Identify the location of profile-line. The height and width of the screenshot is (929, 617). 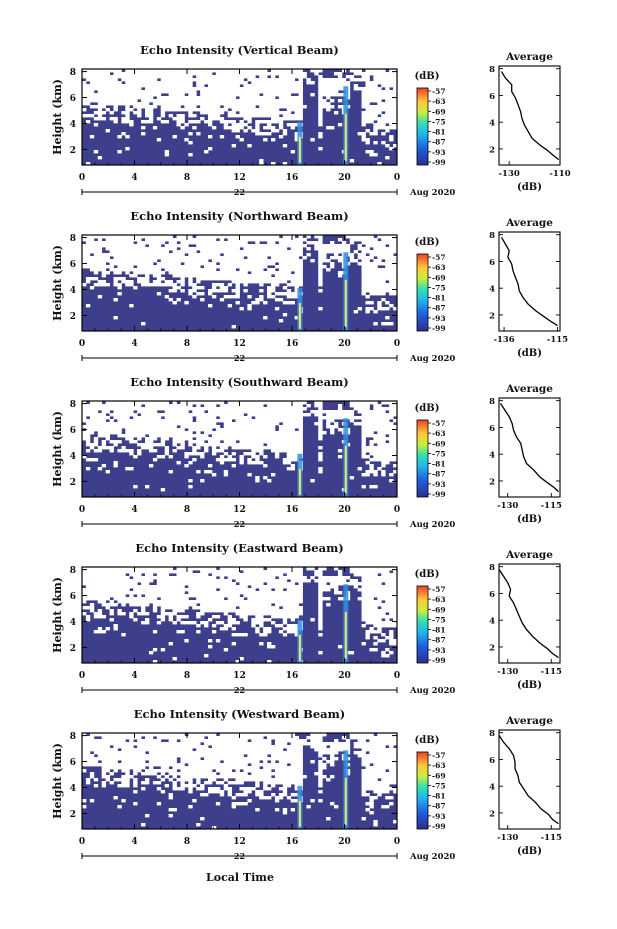
(530, 116).